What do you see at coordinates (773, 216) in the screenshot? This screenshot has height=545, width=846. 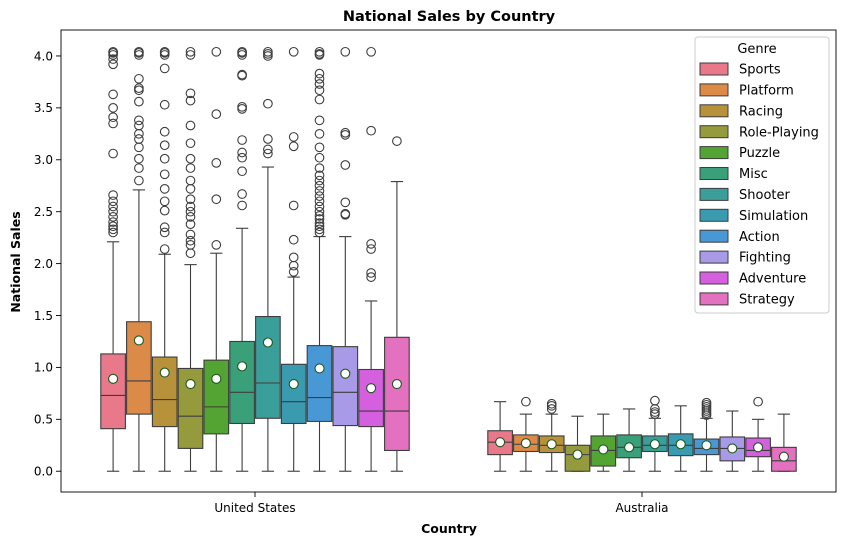 I see `legend-label: Simulation` at bounding box center [773, 216].